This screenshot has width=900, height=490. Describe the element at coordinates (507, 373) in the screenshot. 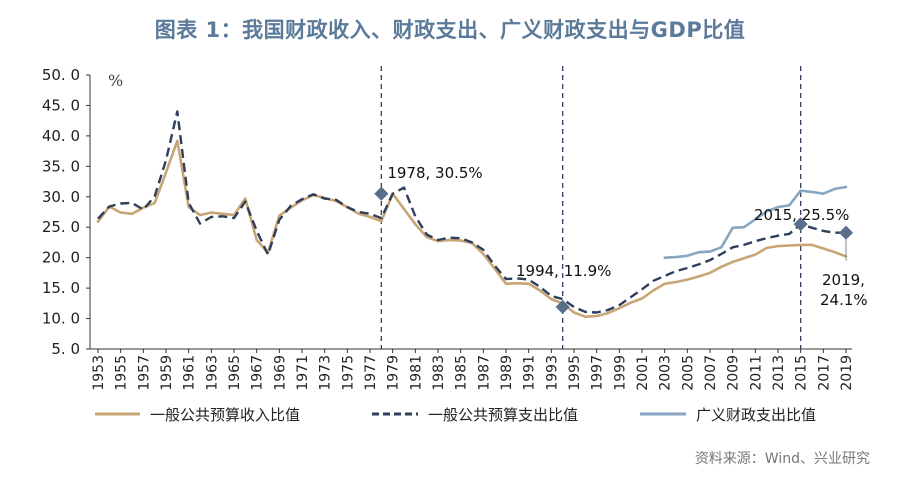

I see `x-tick-label: 1989` at that location.